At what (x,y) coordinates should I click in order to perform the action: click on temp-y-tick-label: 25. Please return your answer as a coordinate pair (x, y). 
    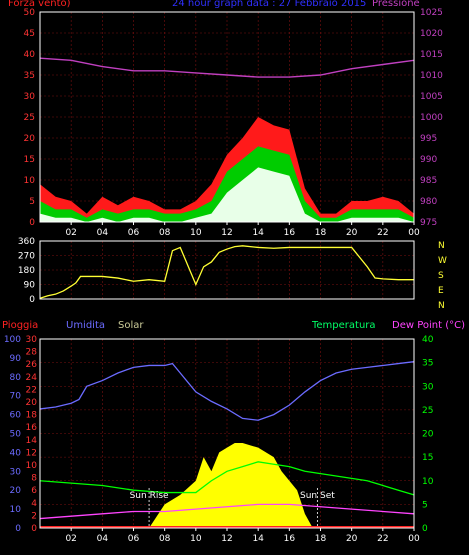
    Looking at the image, I should click on (427, 411).